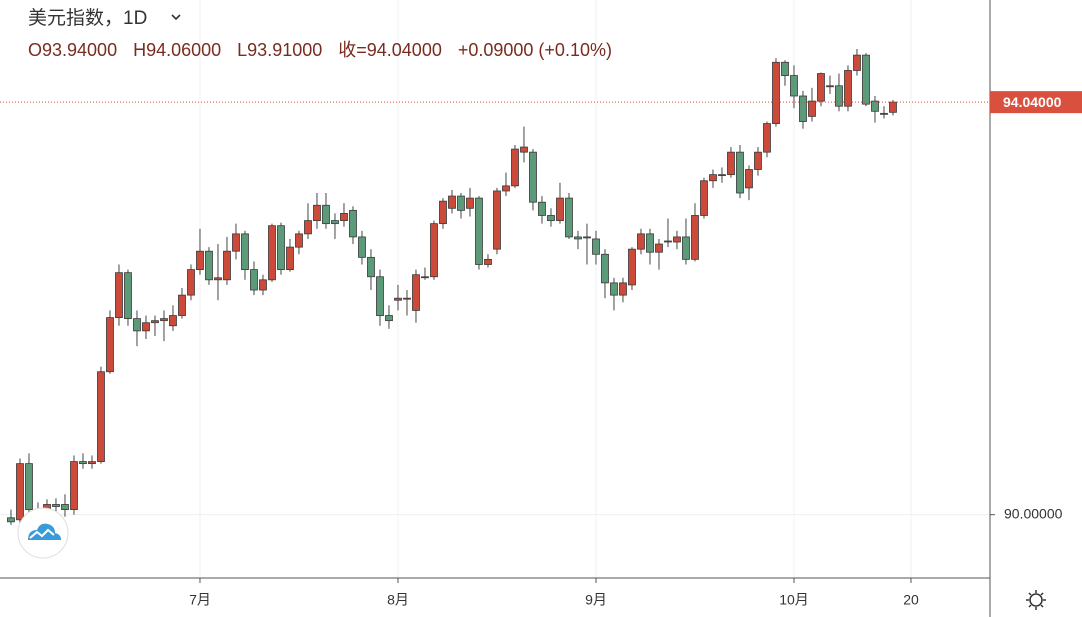  I want to click on last-price-label: 94.04000, so click(1032, 102).